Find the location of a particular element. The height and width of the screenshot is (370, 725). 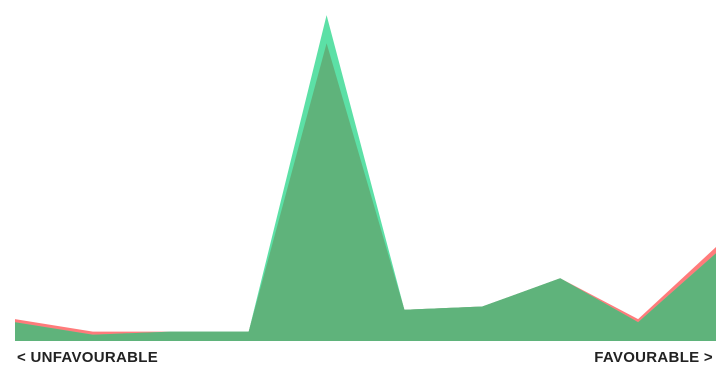

x-axis-label-unfavourable: < UNFAVOURABLE is located at coordinates (88, 357).